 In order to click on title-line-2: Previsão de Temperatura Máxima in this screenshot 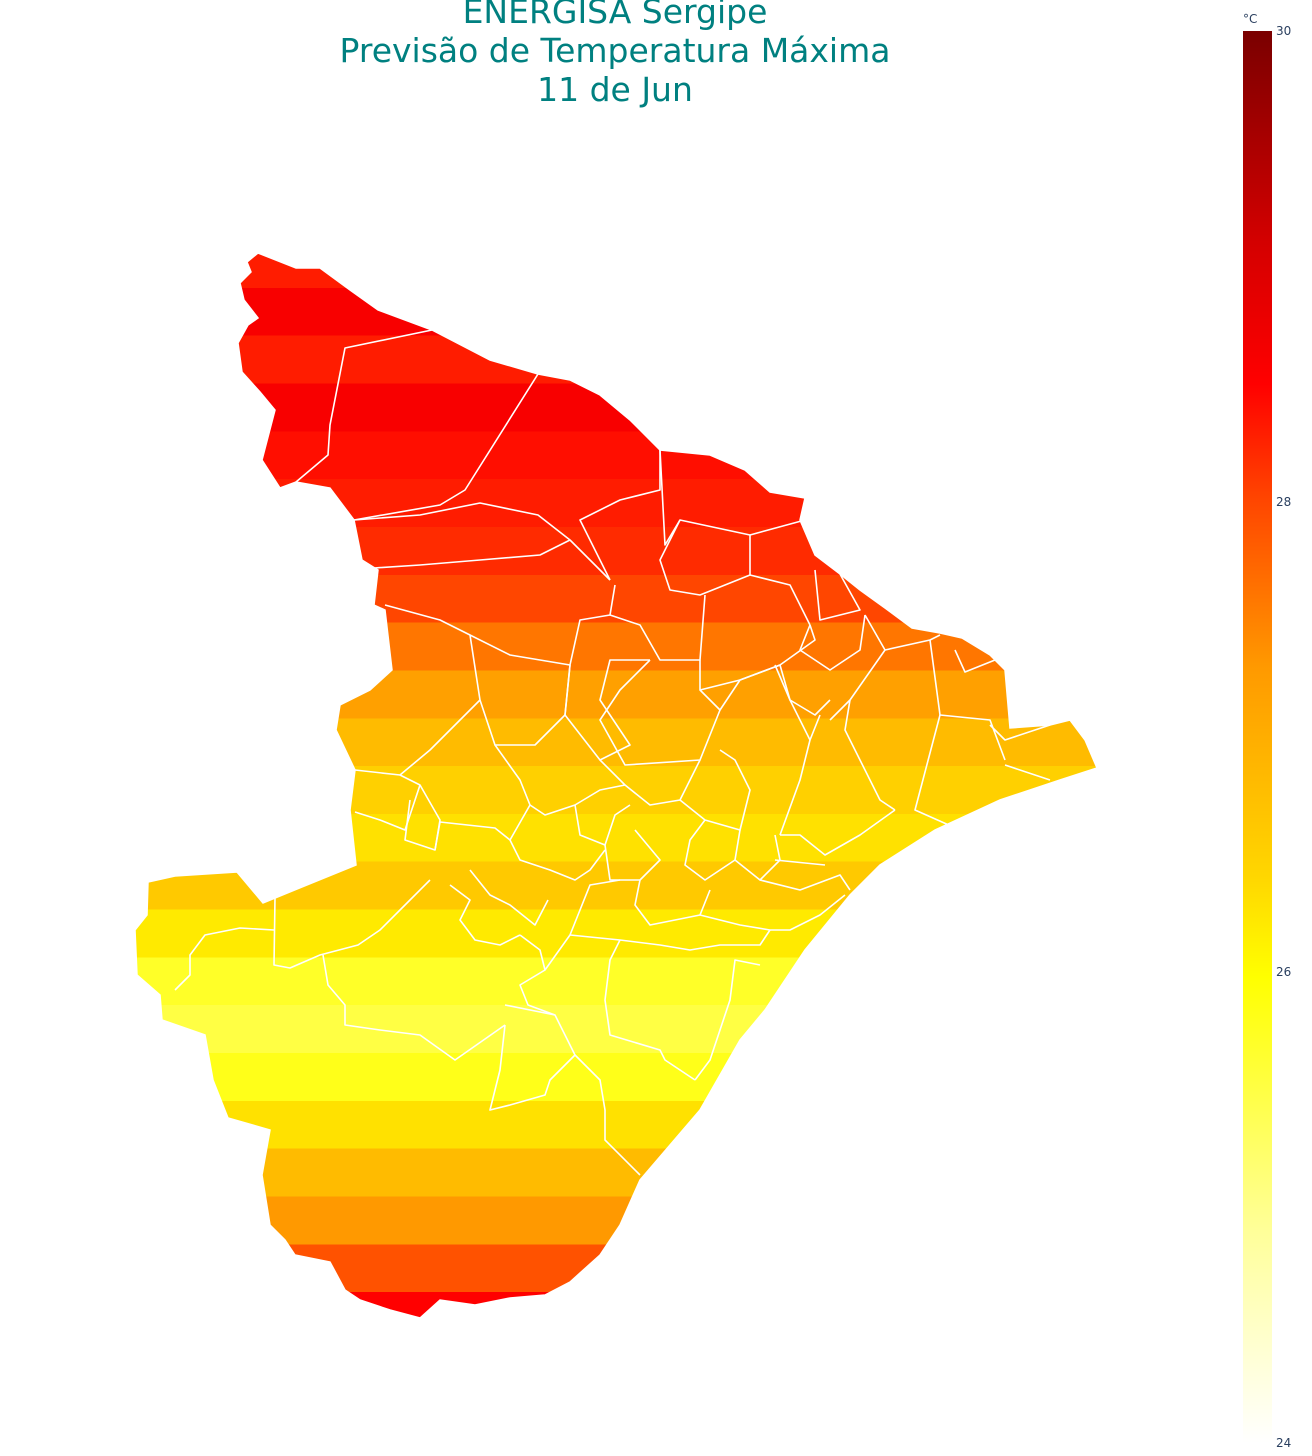, I will do `click(615, 50)`.